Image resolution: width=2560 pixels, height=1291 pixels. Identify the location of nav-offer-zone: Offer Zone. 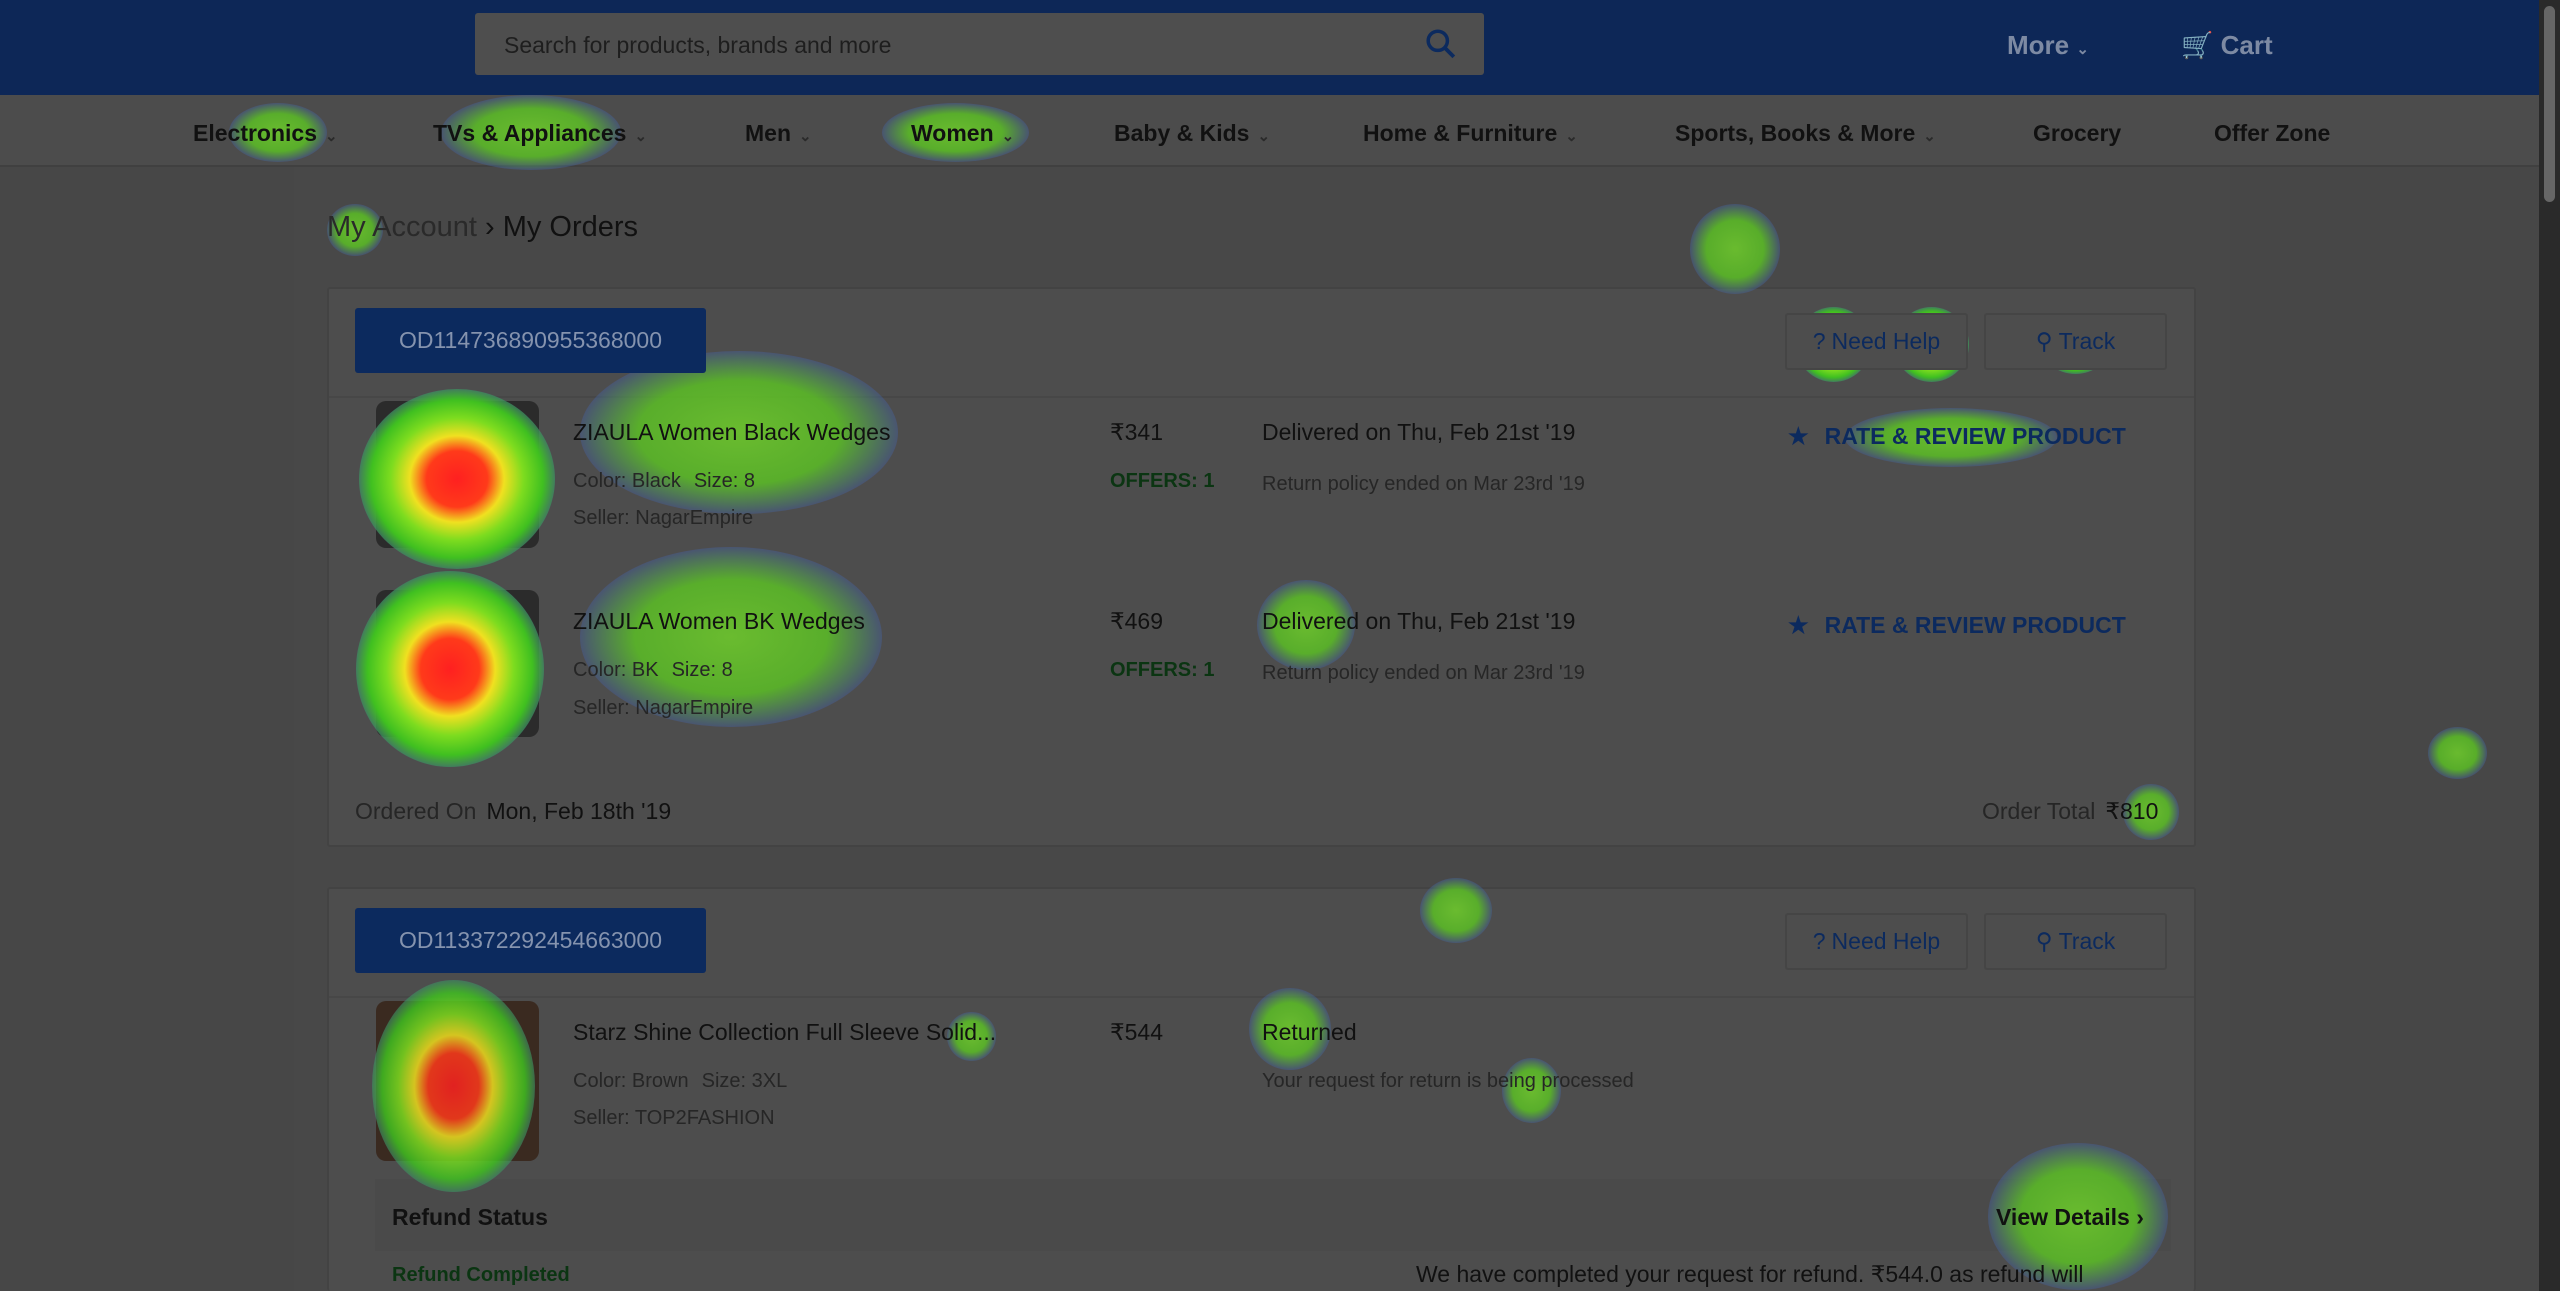
(2272, 133).